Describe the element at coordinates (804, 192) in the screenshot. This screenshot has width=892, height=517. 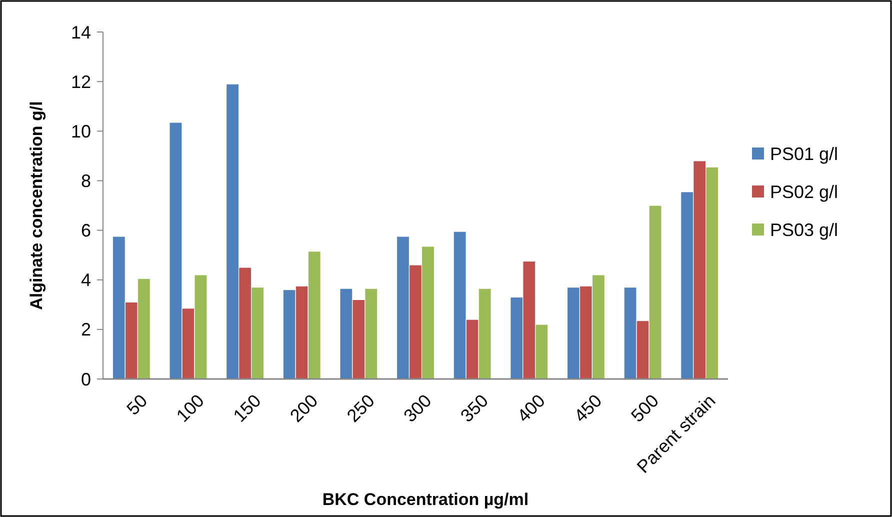
I see `legend-label: PS02 g/l` at that location.